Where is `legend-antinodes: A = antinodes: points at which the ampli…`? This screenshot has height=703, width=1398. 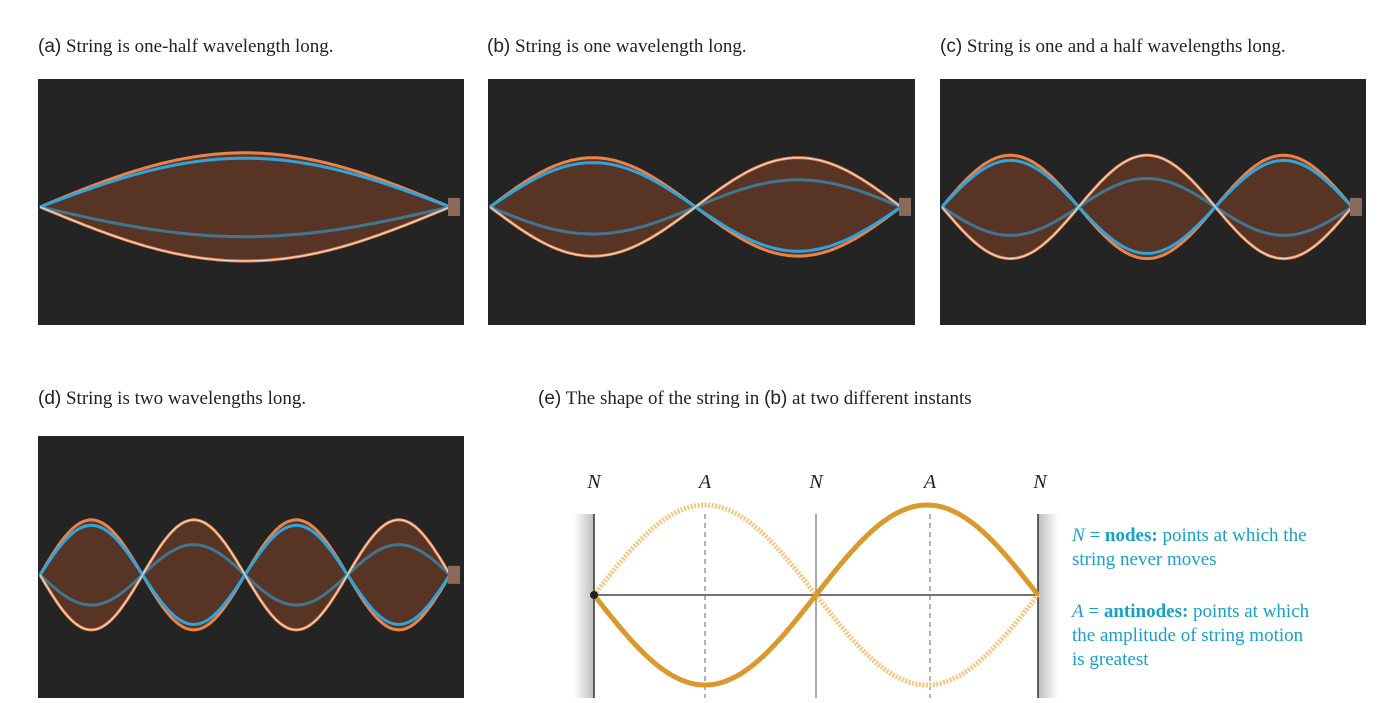 legend-antinodes: A = antinodes: points at which the ampli… is located at coordinates (1190, 636).